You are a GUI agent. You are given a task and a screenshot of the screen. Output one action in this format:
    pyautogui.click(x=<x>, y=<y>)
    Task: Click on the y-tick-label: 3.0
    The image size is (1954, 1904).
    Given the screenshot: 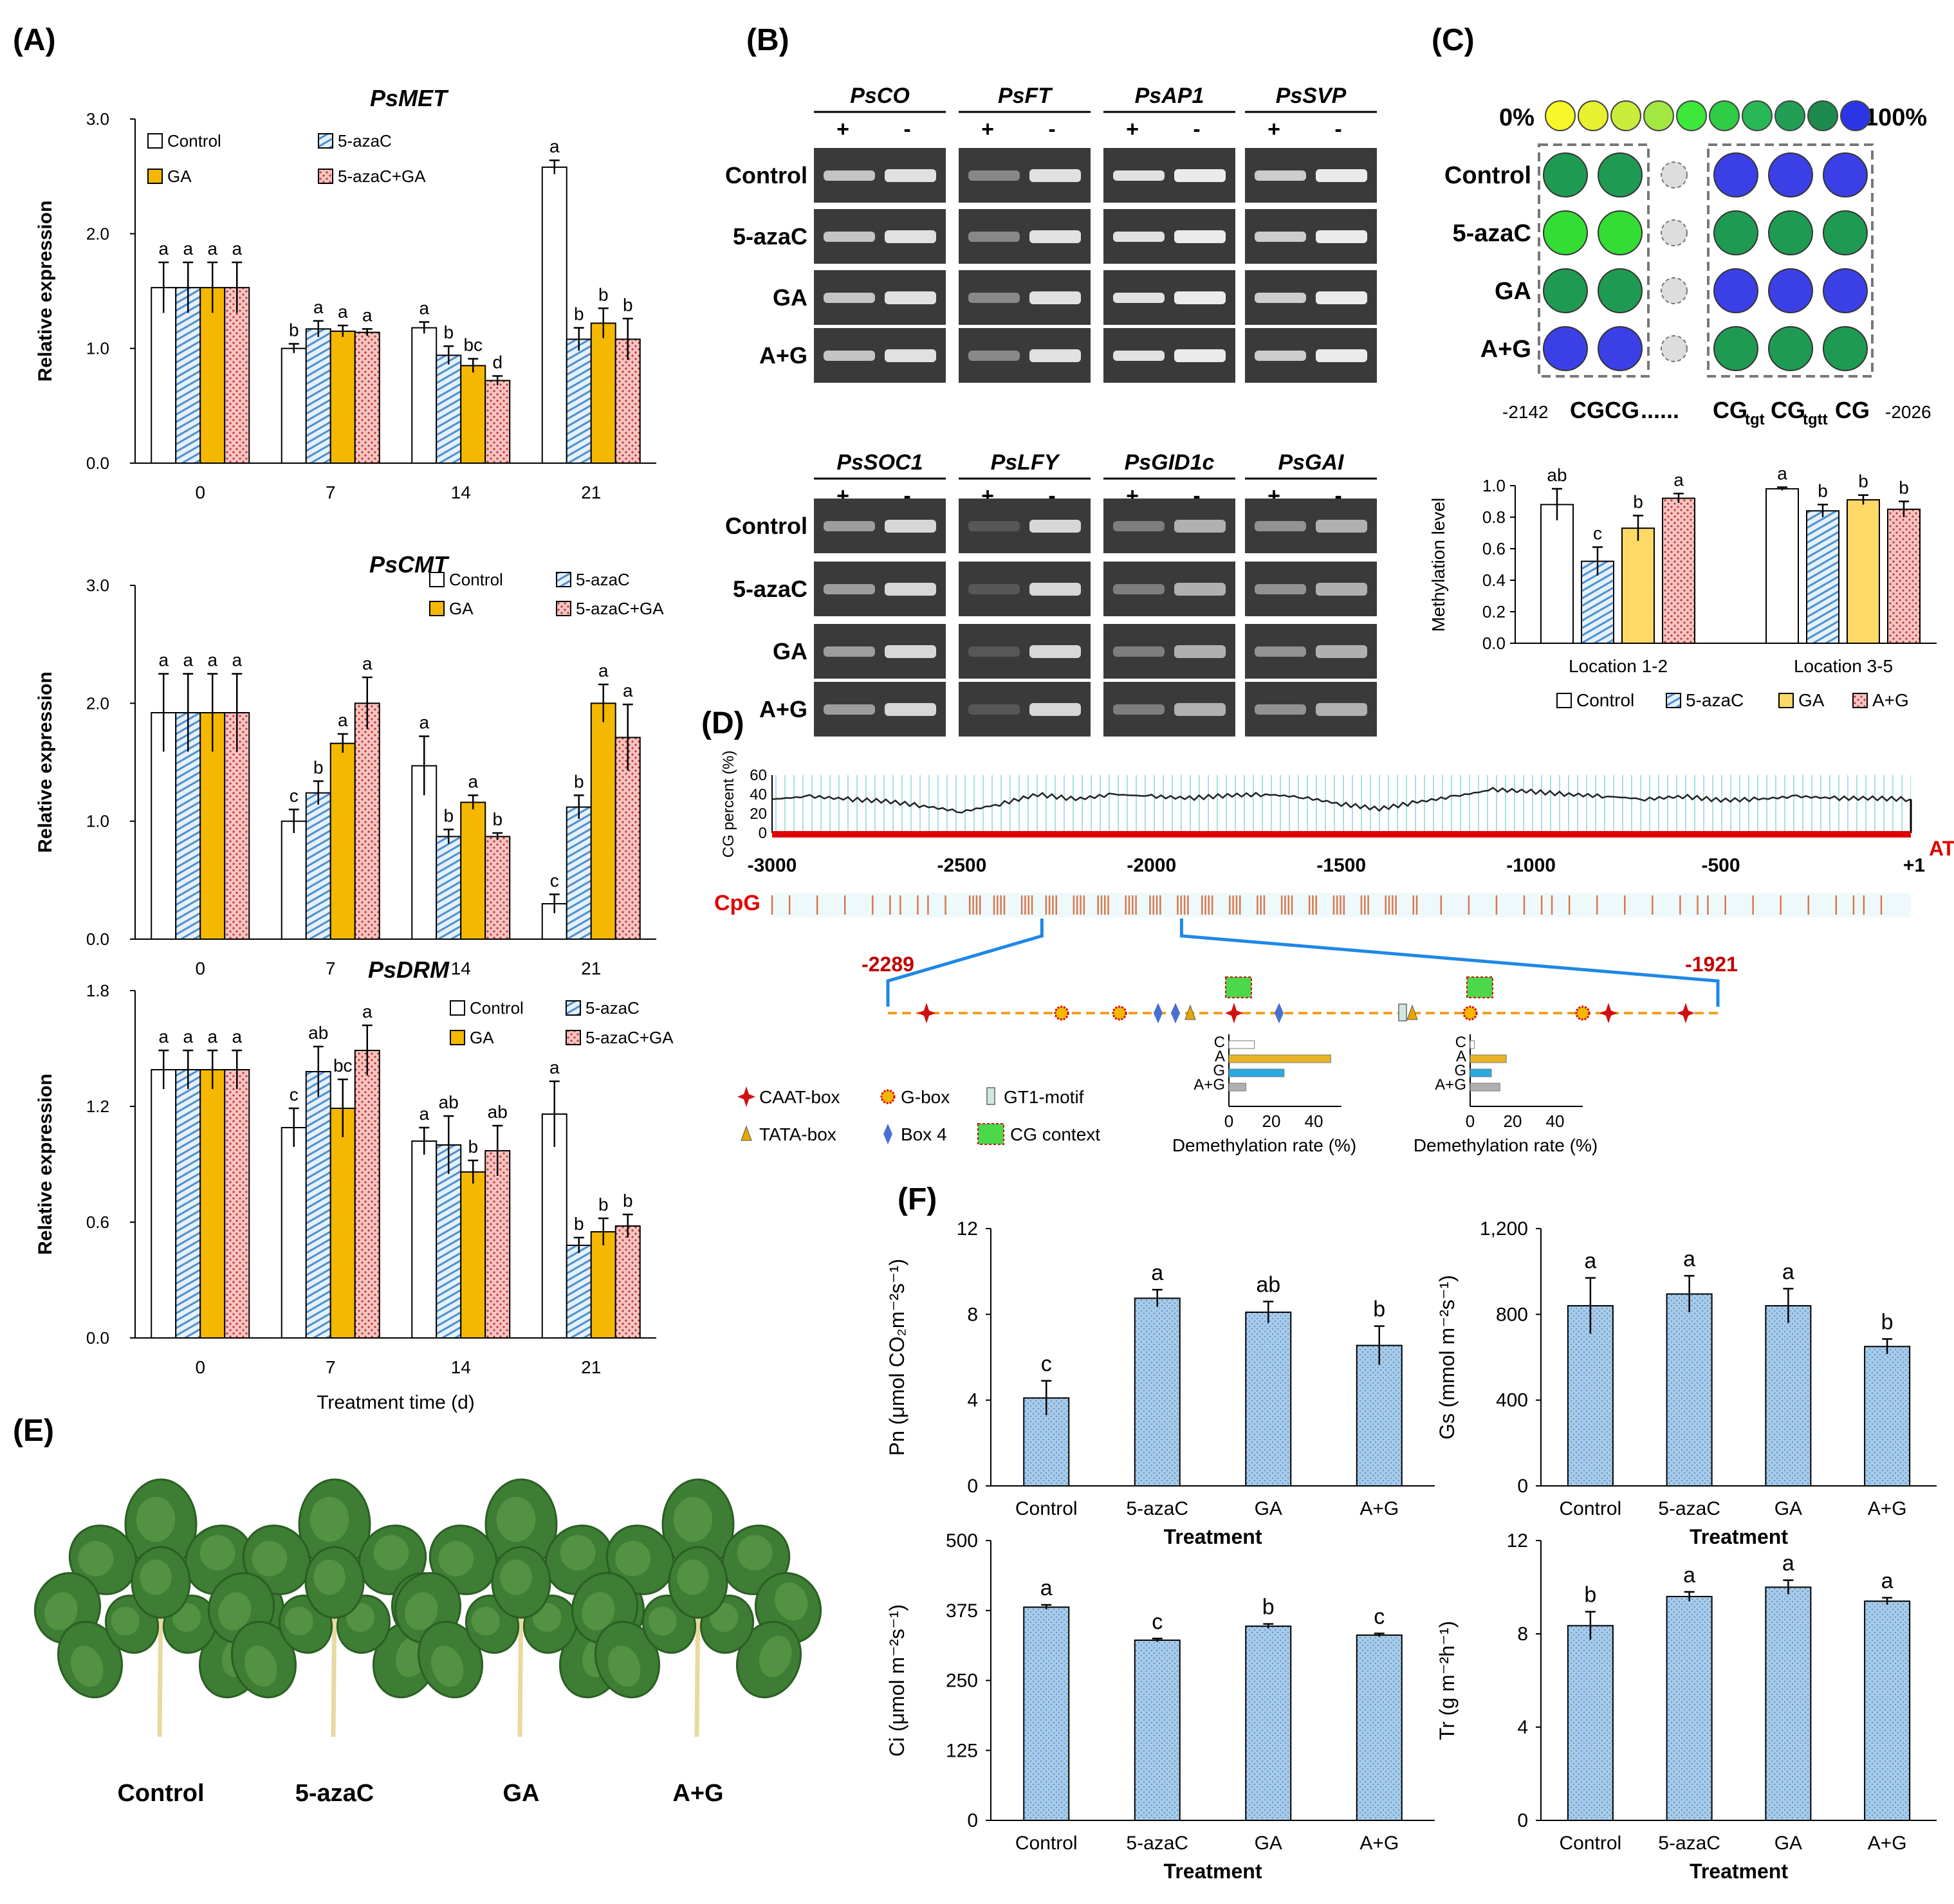 What is the action you would take?
    pyautogui.click(x=97, y=585)
    